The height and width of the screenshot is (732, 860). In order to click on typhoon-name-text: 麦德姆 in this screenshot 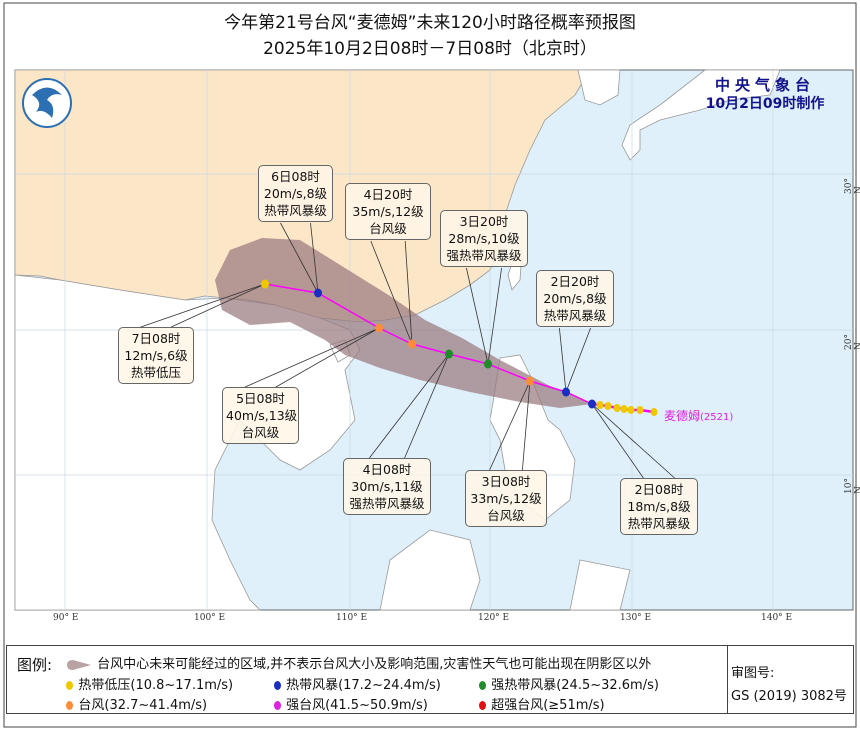, I will do `click(682, 416)`.